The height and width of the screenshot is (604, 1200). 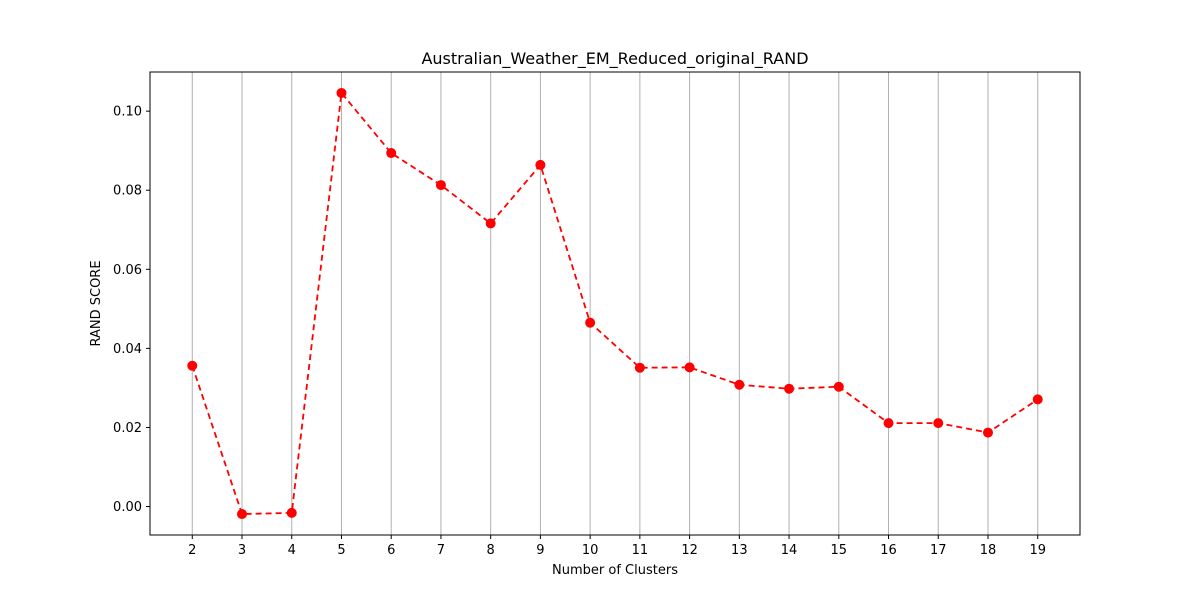 I want to click on y-axis-ticks: 0.00 0.02 0.04 0.06 0.08 0.10, so click(x=131, y=310).